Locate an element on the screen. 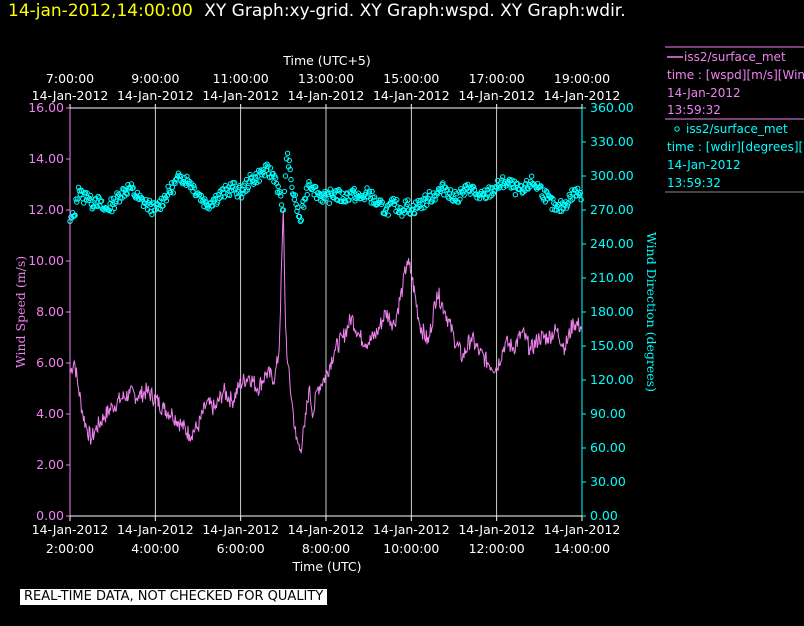  x-top-tick-time: 7:00:00 is located at coordinates (70, 78).